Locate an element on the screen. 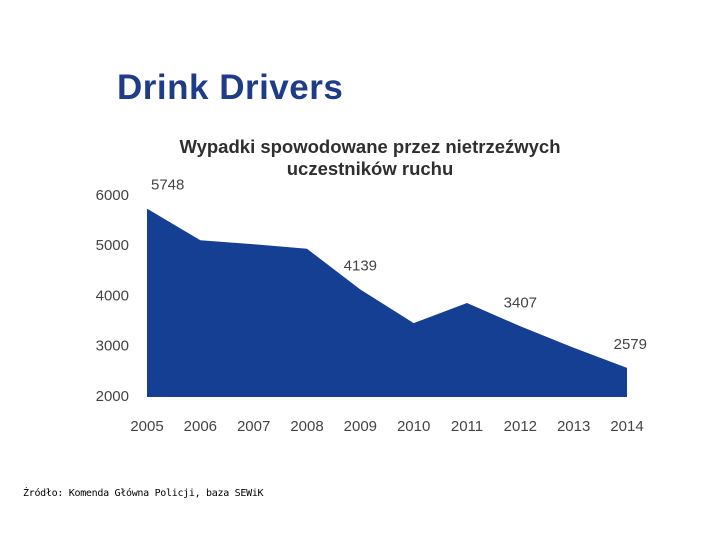 The width and height of the screenshot is (720, 540). x-tick-label: 2012 is located at coordinates (520, 426).